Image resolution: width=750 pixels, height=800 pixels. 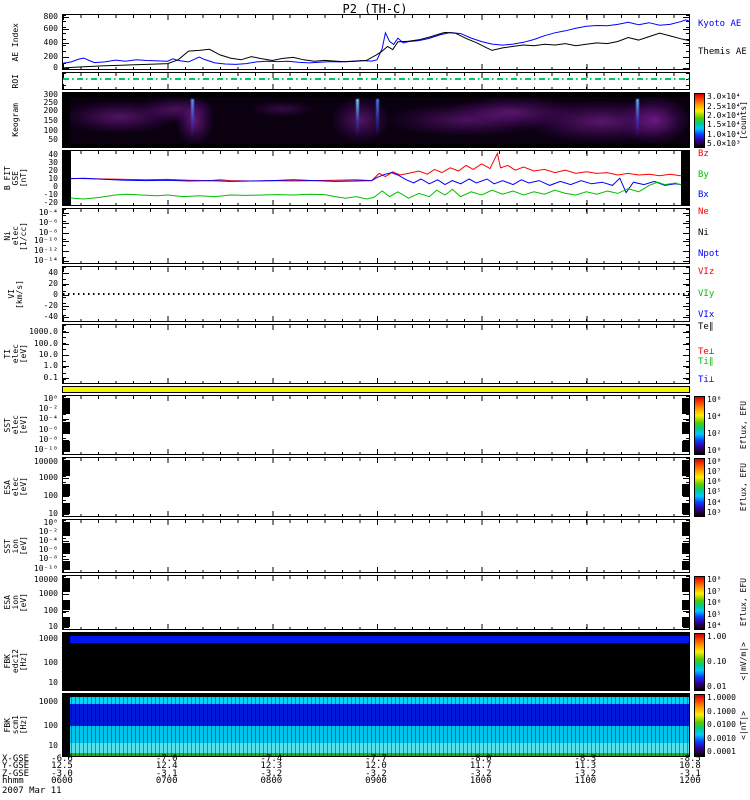 What do you see at coordinates (480, 766) in the screenshot?
I see `axis-row-value: 11.7` at bounding box center [480, 766].